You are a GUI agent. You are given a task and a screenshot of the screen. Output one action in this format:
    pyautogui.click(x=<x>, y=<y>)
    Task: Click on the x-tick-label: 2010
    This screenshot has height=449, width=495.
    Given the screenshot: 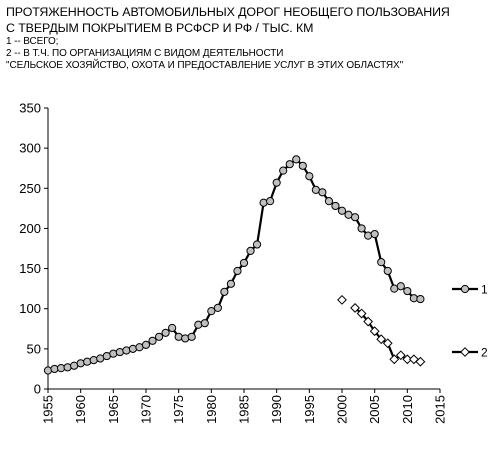 What is the action you would take?
    pyautogui.click(x=407, y=409)
    